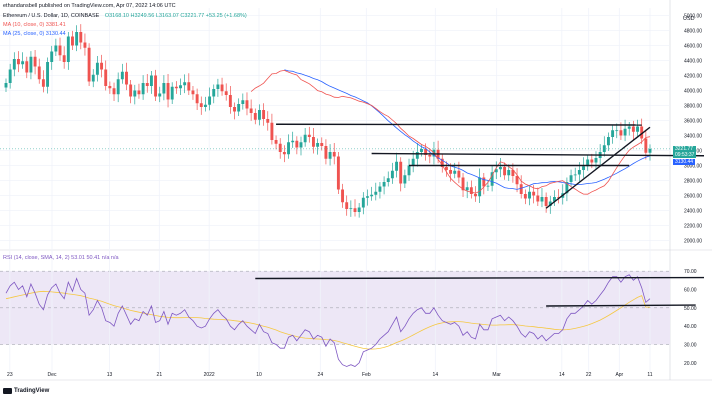 This screenshot has height=406, width=712. What do you see at coordinates (693, 197) in the screenshot?
I see `price-tick-label: 2600.00` at bounding box center [693, 197].